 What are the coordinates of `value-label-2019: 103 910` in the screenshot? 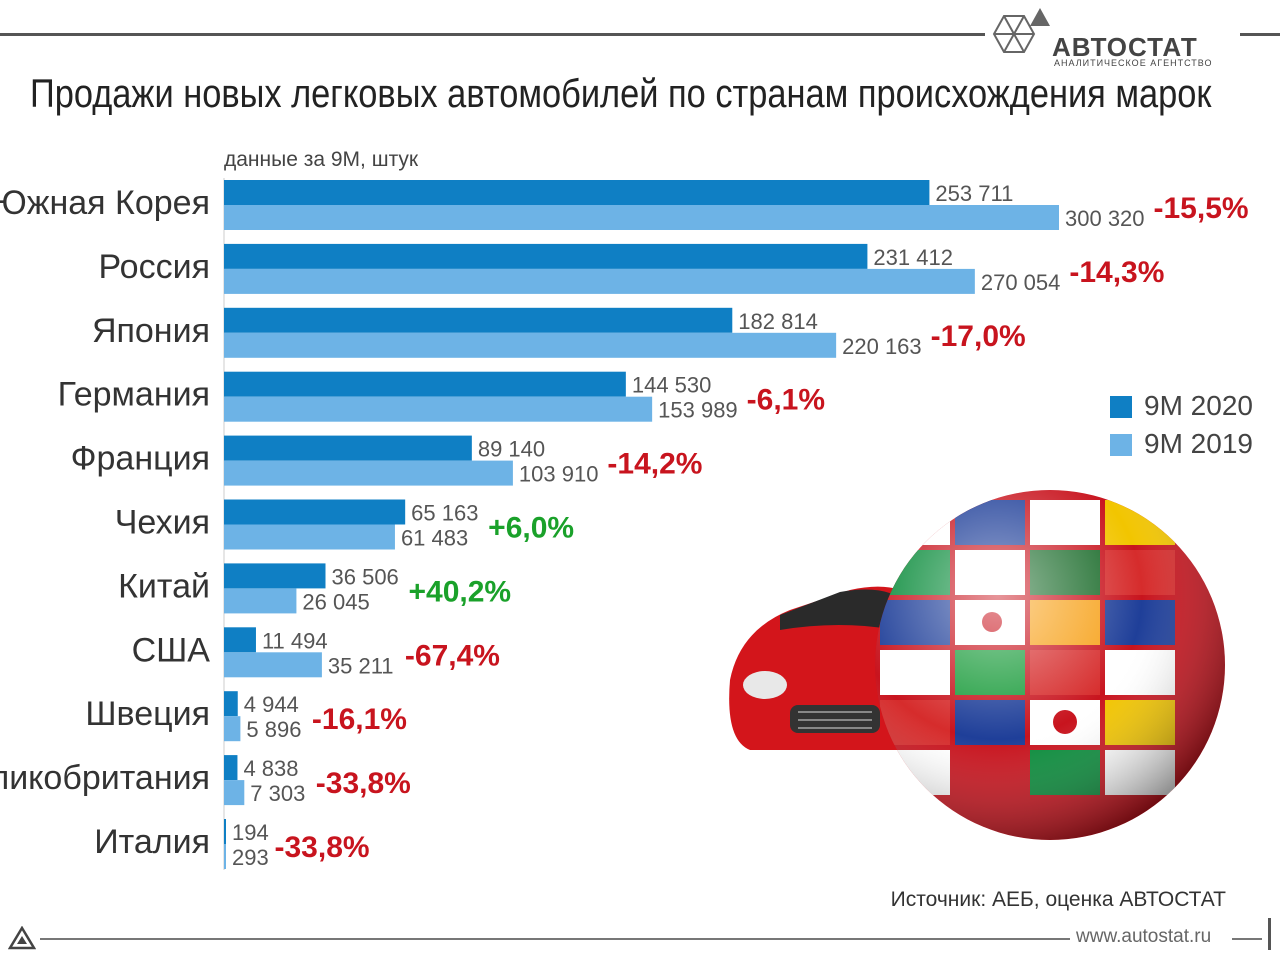 It's located at (559, 474).